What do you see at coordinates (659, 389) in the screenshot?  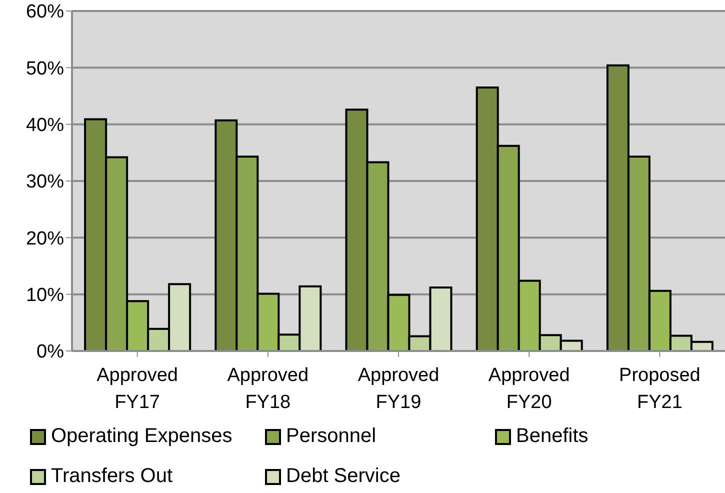 I see `x-tick-label: Proposed FY21` at bounding box center [659, 389].